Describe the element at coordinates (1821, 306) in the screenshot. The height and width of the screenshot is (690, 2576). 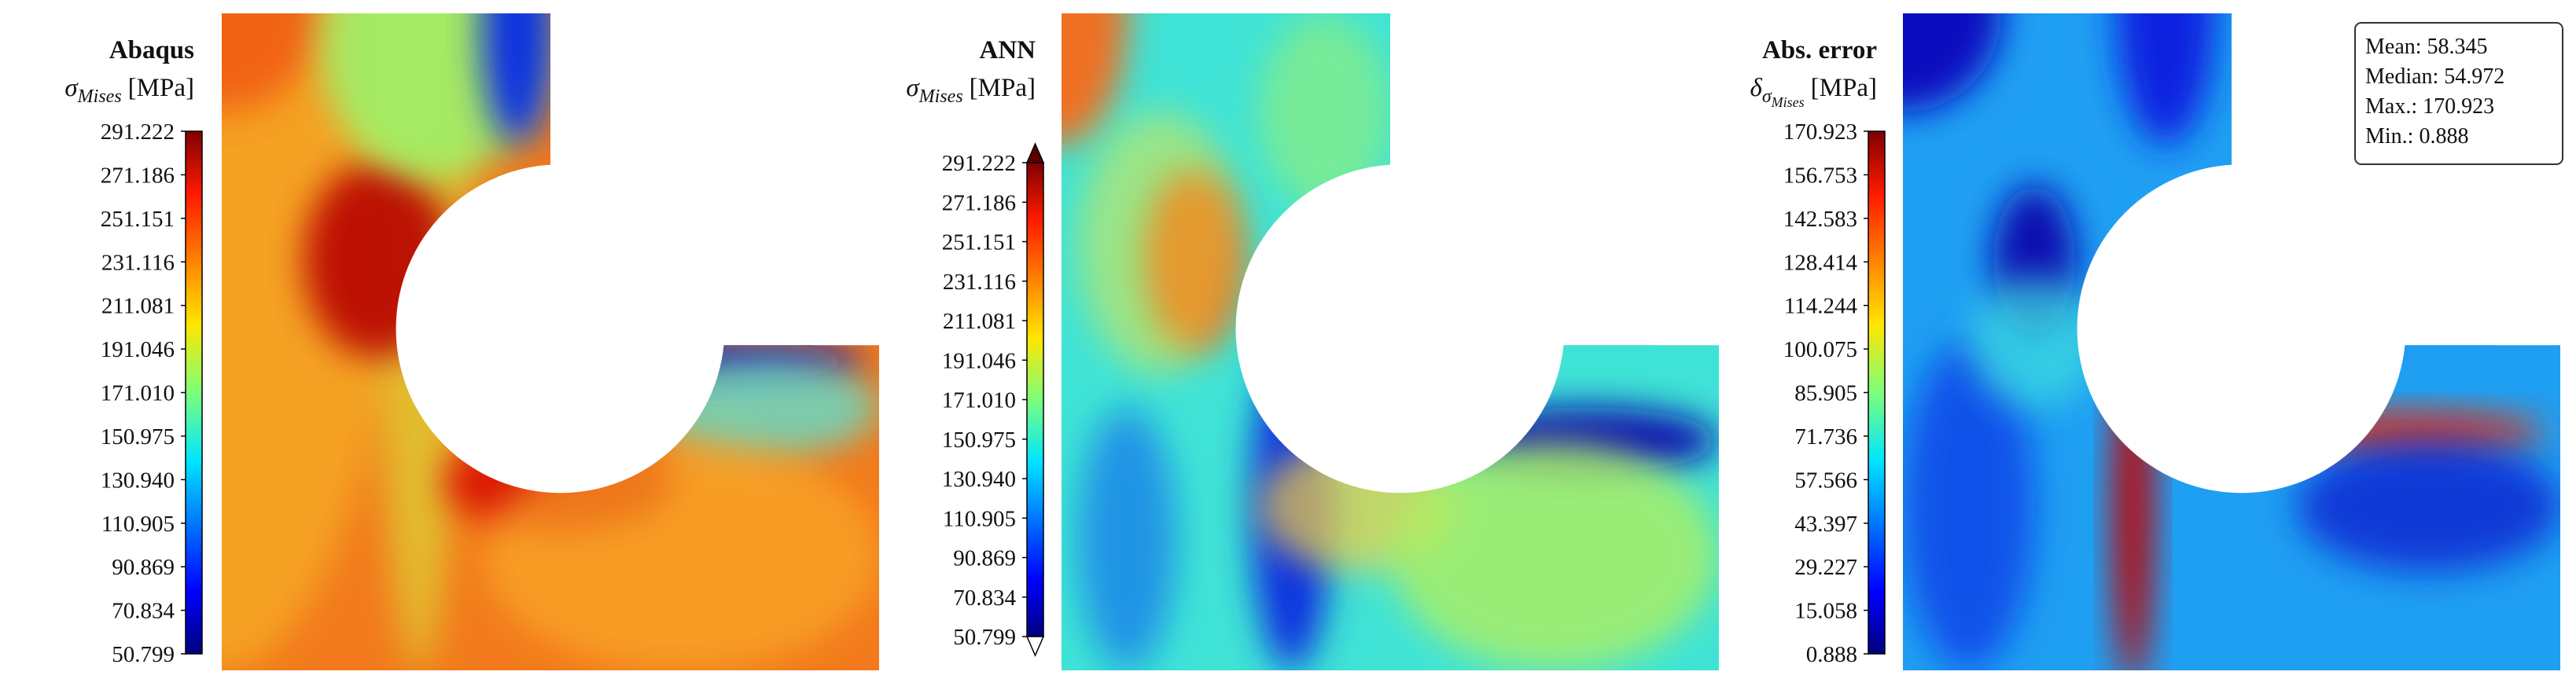
I see `colorbar-tick-label: 114.244` at that location.